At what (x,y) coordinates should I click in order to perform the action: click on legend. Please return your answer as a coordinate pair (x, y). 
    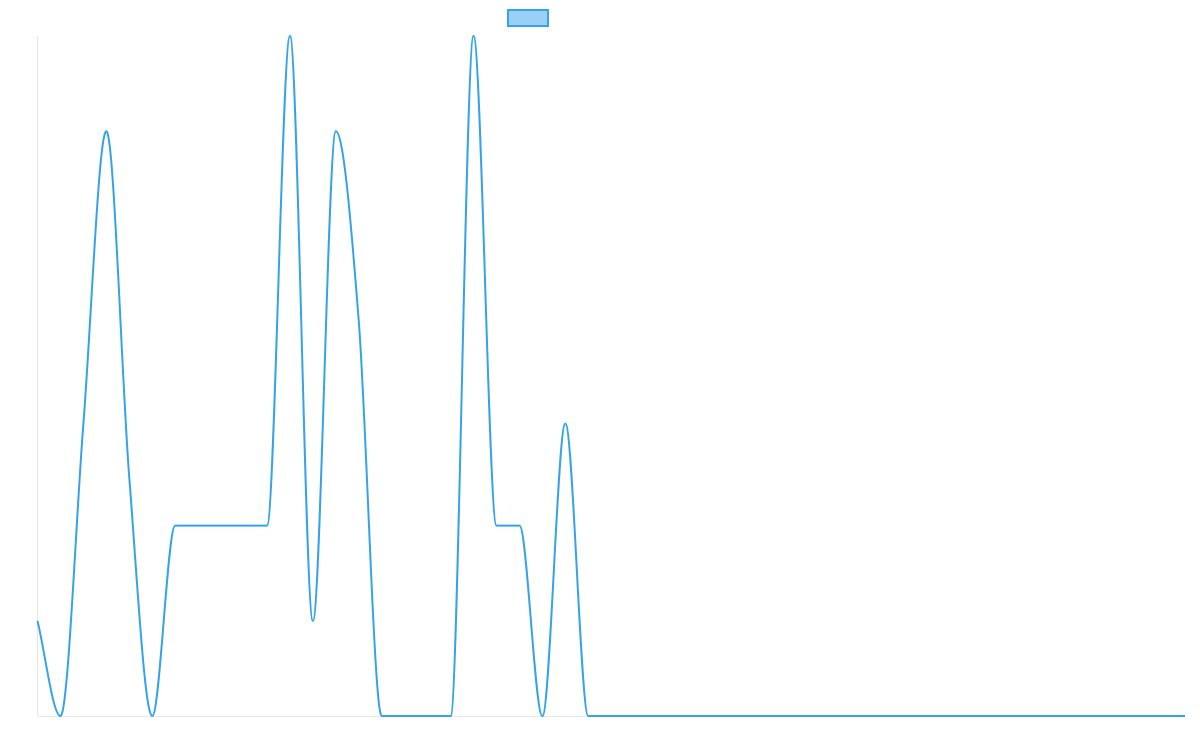
    Looking at the image, I should click on (528, 18).